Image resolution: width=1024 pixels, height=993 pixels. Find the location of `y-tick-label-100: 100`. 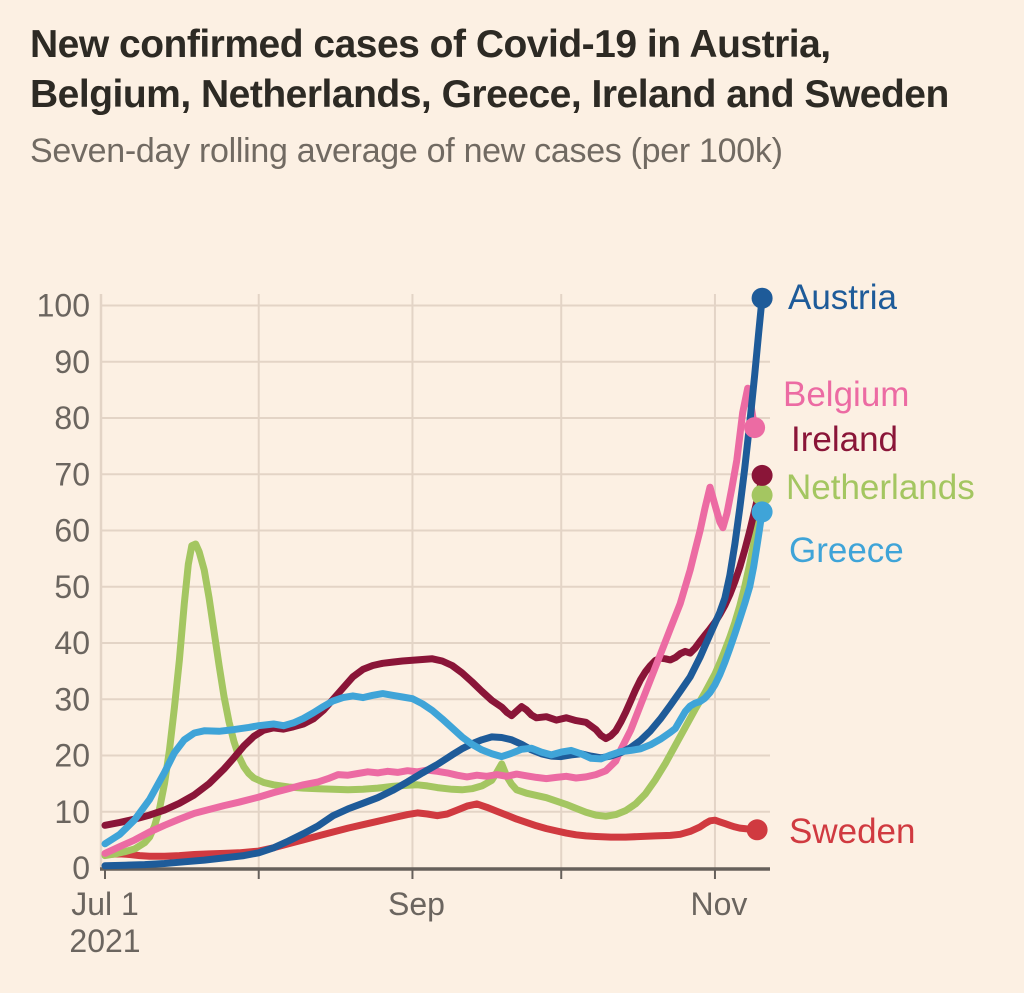

y-tick-label-100: 100 is located at coordinates (63, 306).